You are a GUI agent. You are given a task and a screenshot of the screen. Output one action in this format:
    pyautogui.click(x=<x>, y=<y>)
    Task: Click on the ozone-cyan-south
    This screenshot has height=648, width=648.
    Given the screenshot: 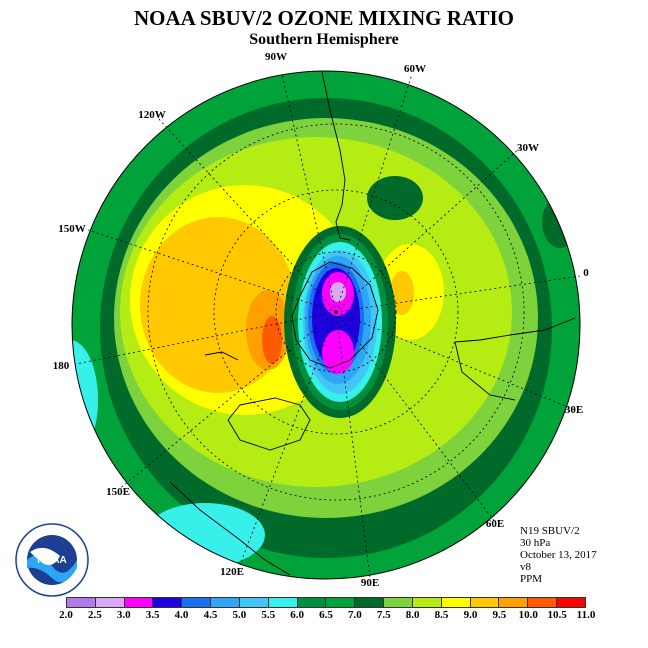 What is the action you would take?
    pyautogui.click(x=205, y=535)
    